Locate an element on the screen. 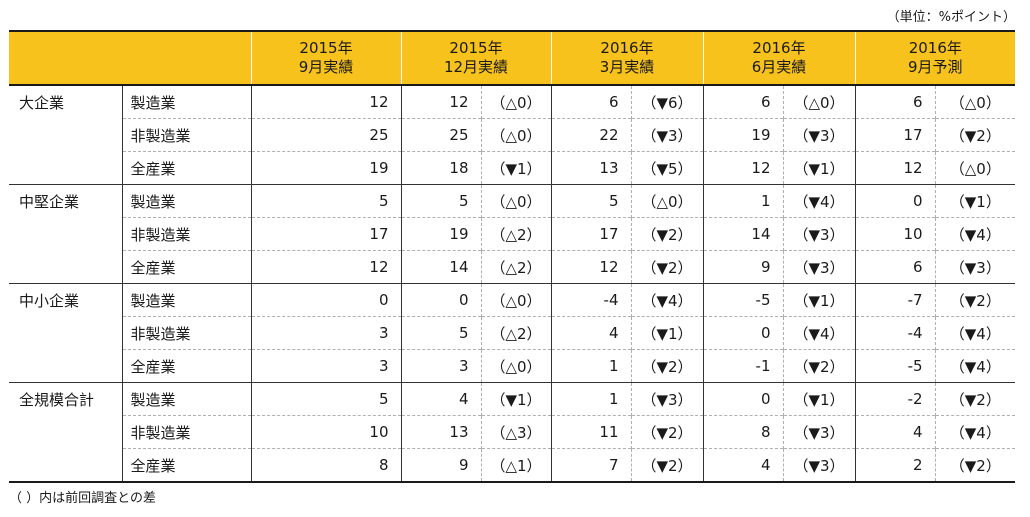 This screenshot has width=1030, height=517. table-row: 全規模合計 製造業 5 4 （▼1） 1 （▼3） 0 （▼1） -2 （▼2） is located at coordinates (512, 399).